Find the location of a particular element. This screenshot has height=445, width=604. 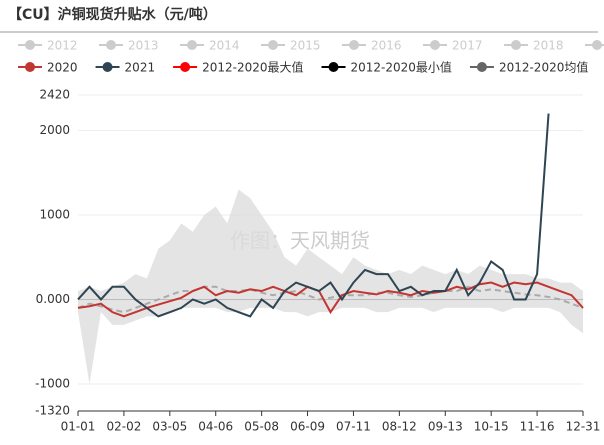

x-tick-label: 11-16 is located at coordinates (537, 427).